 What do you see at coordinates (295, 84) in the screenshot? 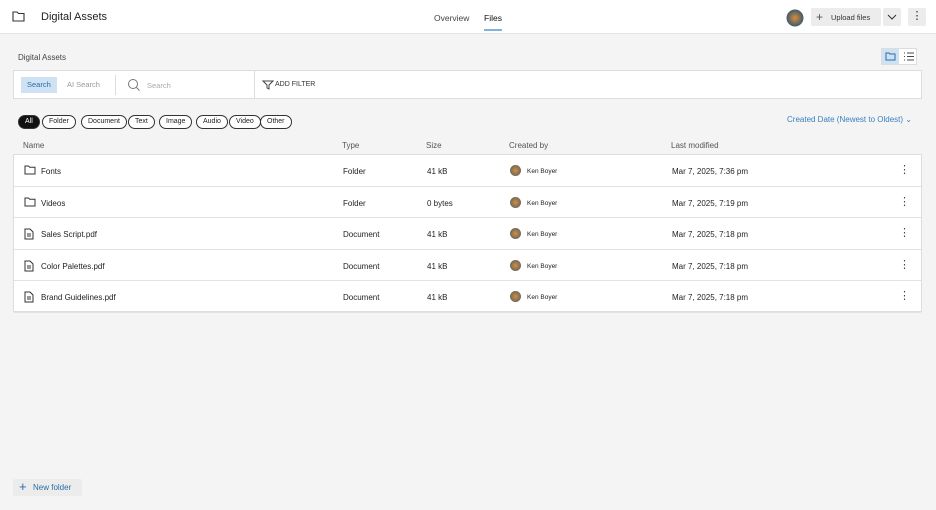
I see `add-filter: ADD FILTER` at bounding box center [295, 84].